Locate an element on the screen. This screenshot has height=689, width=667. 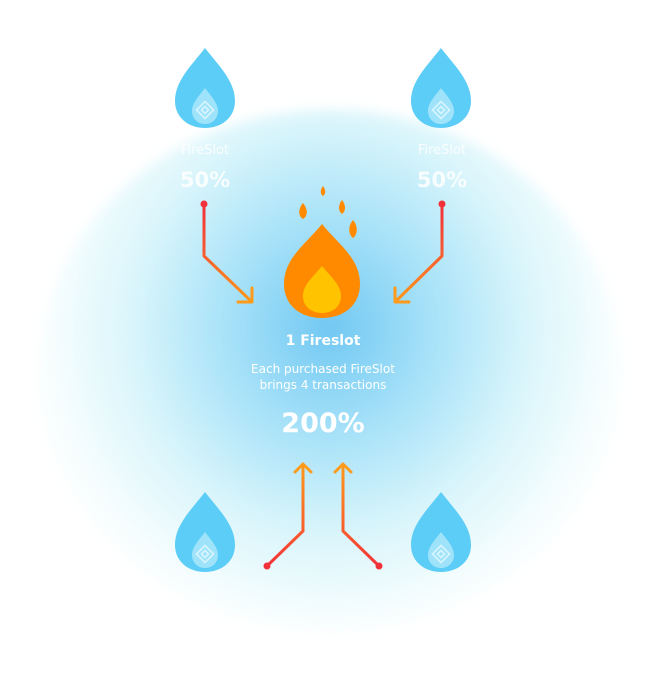
fire-flame-icon is located at coordinates (322, 252).